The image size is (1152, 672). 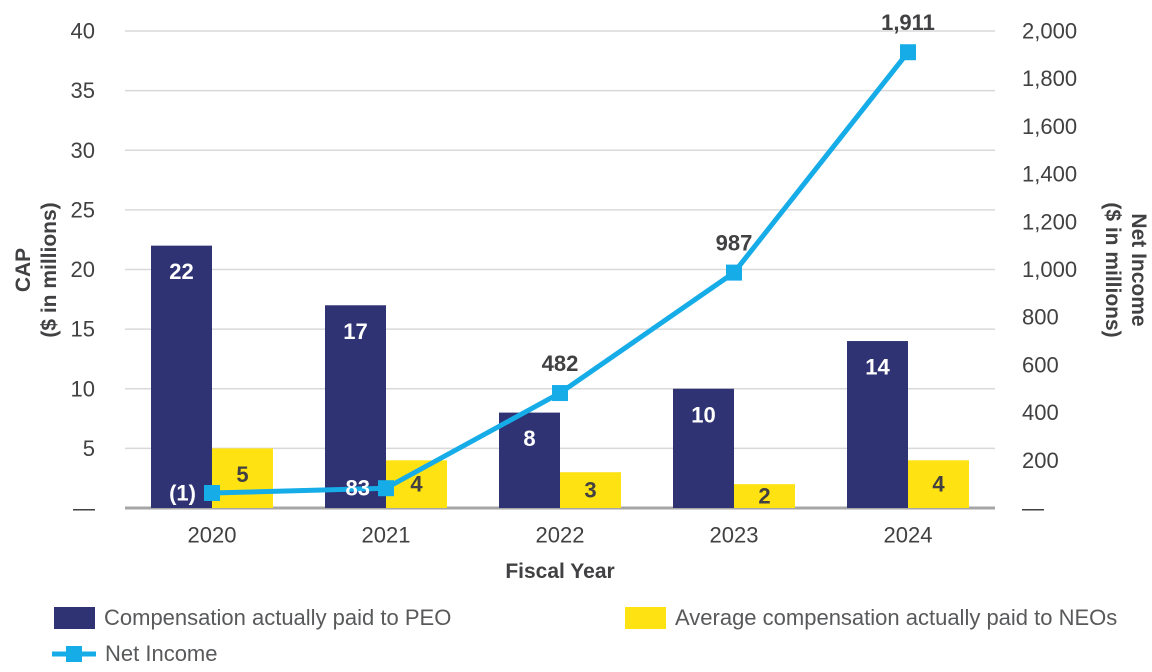 I want to click on left-tick-0: —, so click(x=84, y=508).